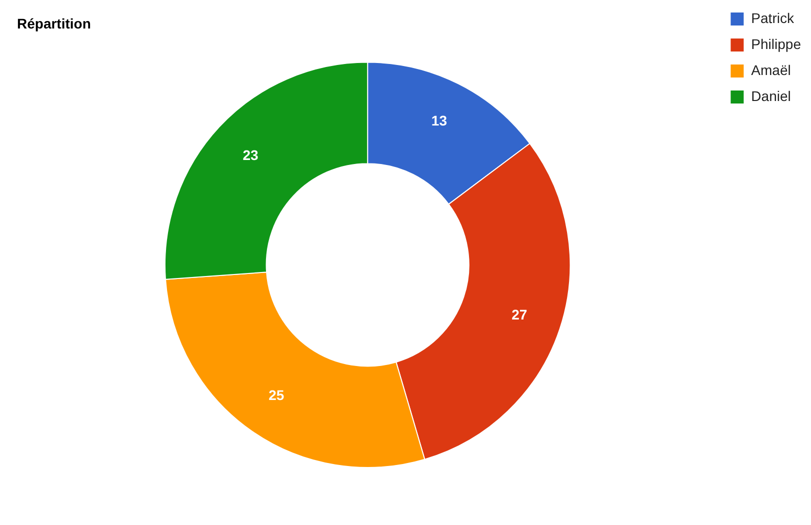  What do you see at coordinates (54, 23) in the screenshot?
I see `chart-title: Répartition` at bounding box center [54, 23].